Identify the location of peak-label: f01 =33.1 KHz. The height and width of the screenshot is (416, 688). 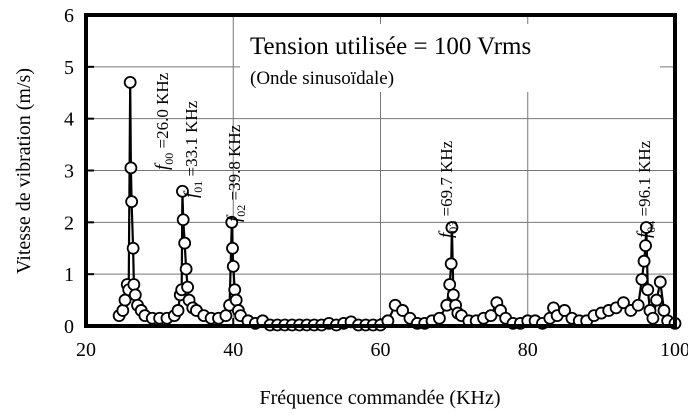
(193, 149).